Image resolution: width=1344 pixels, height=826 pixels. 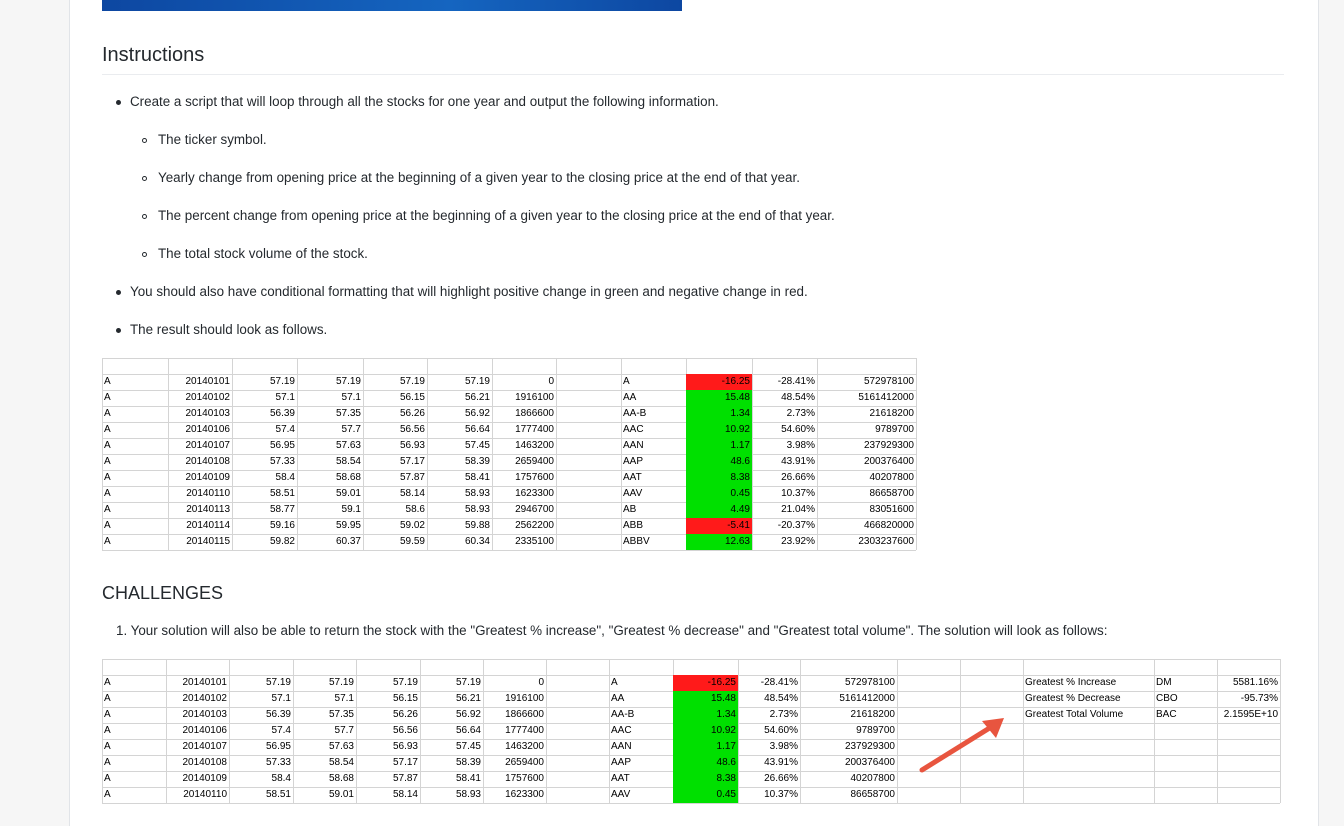 I want to click on total-volume-cell: 21618200, so click(x=873, y=714).